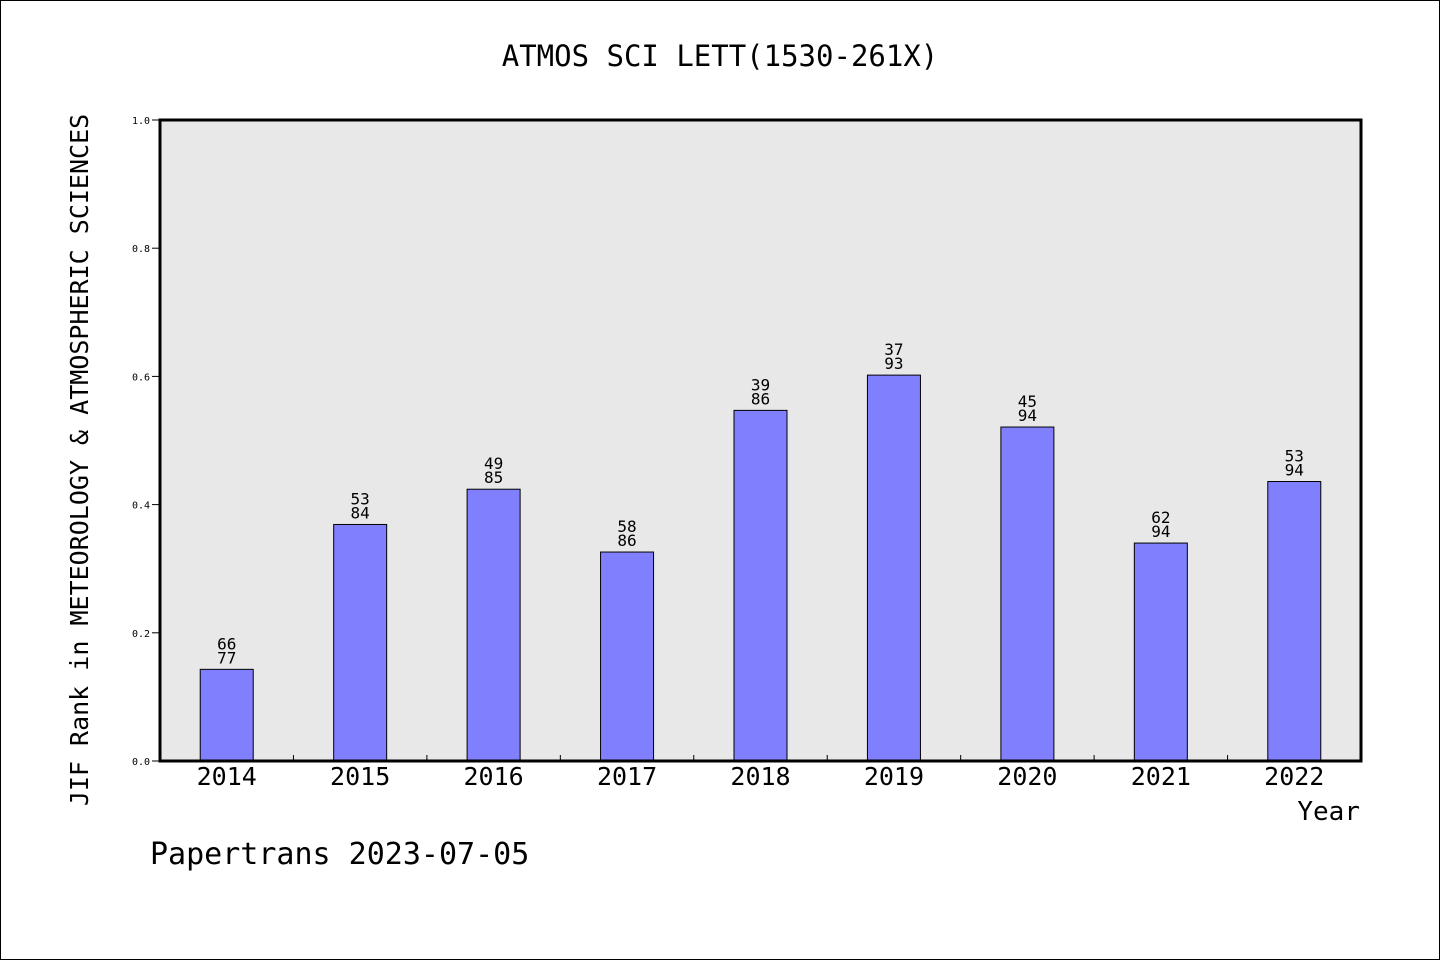  What do you see at coordinates (1294, 621) in the screenshot?
I see `bar-2022` at bounding box center [1294, 621].